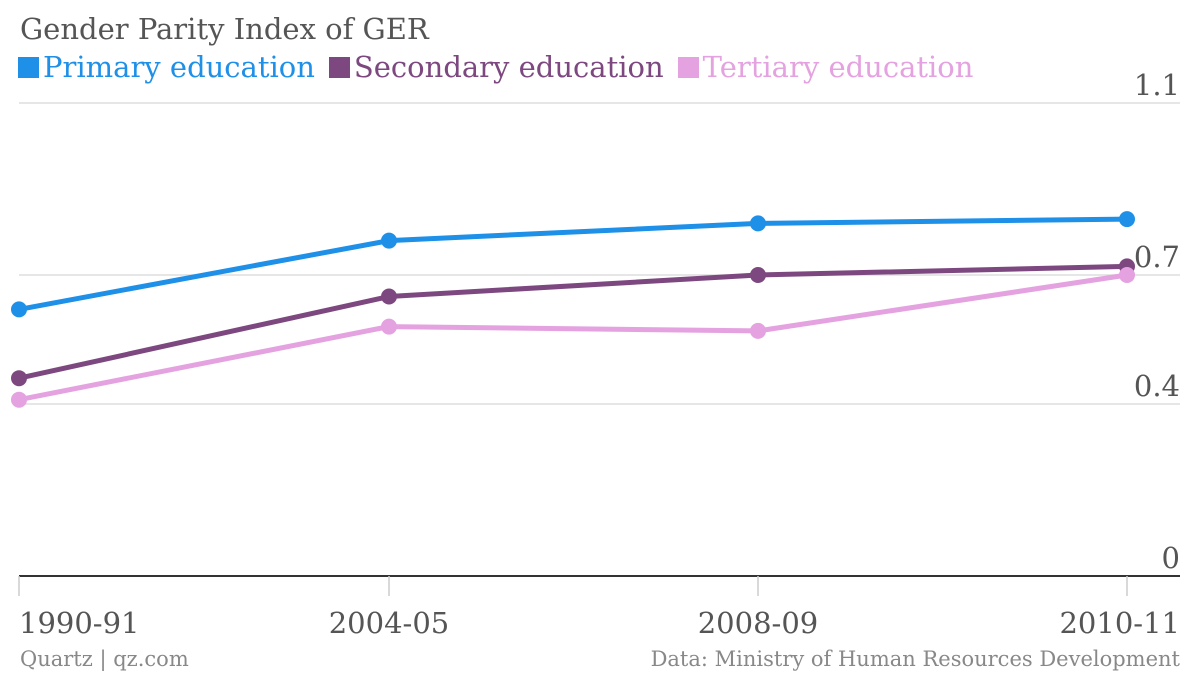  Describe the element at coordinates (224, 29) in the screenshot. I see `chart-title: Gender Parity Index of GER` at that location.